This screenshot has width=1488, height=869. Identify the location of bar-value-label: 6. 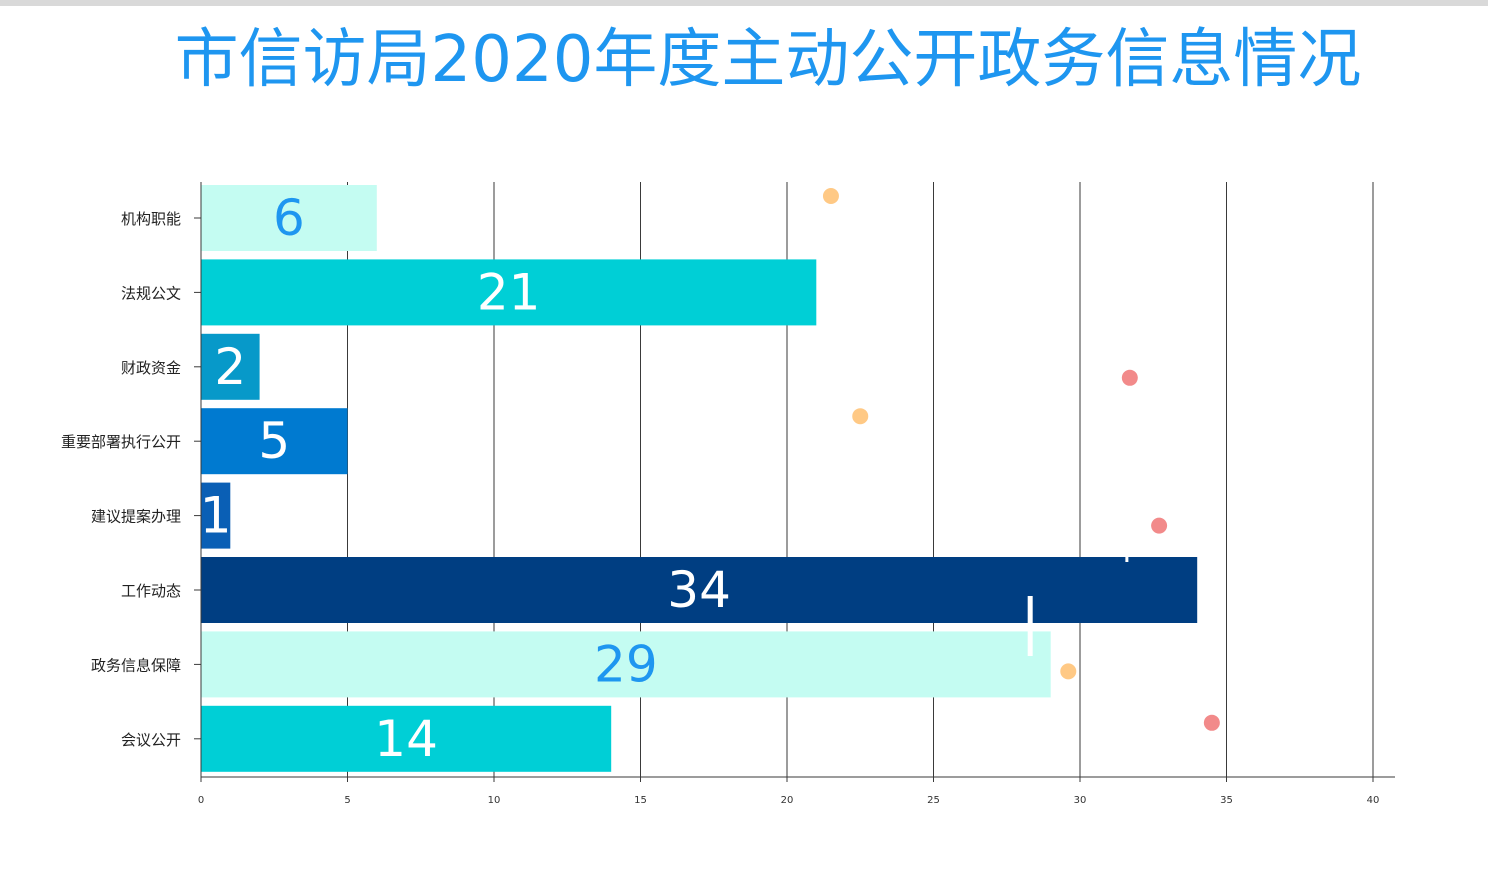
(289, 218).